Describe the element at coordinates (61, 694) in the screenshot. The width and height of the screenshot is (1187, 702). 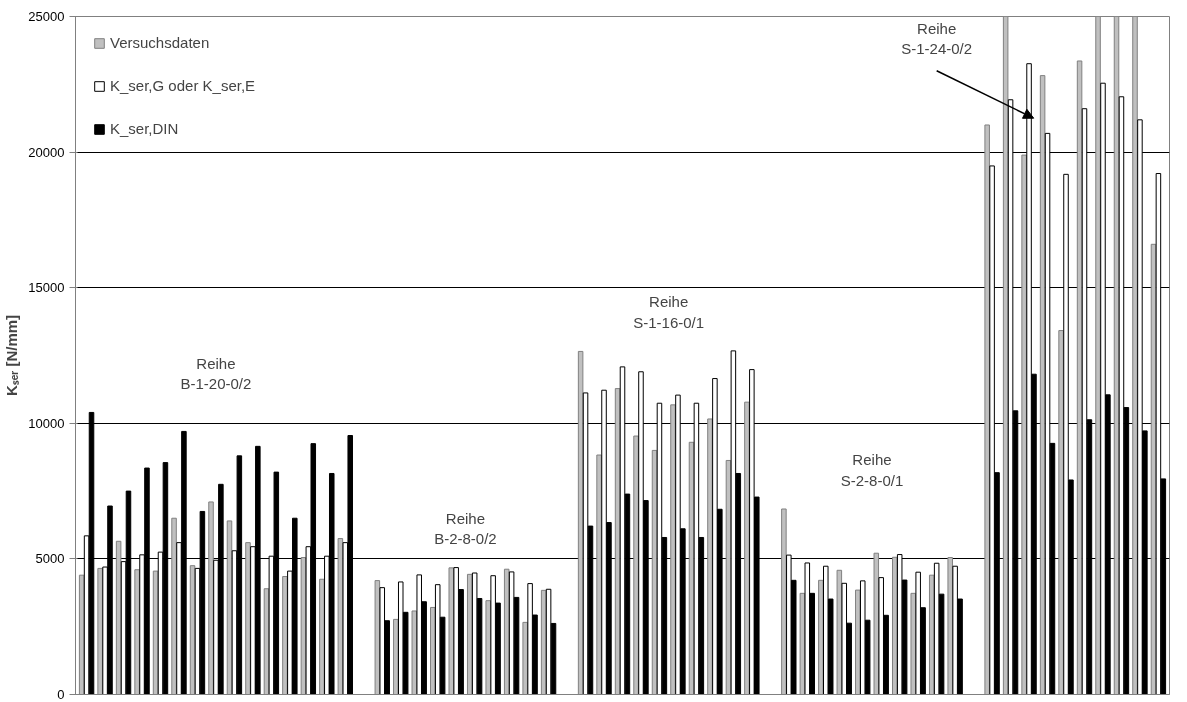
I see `y-tick-label: 0` at that location.